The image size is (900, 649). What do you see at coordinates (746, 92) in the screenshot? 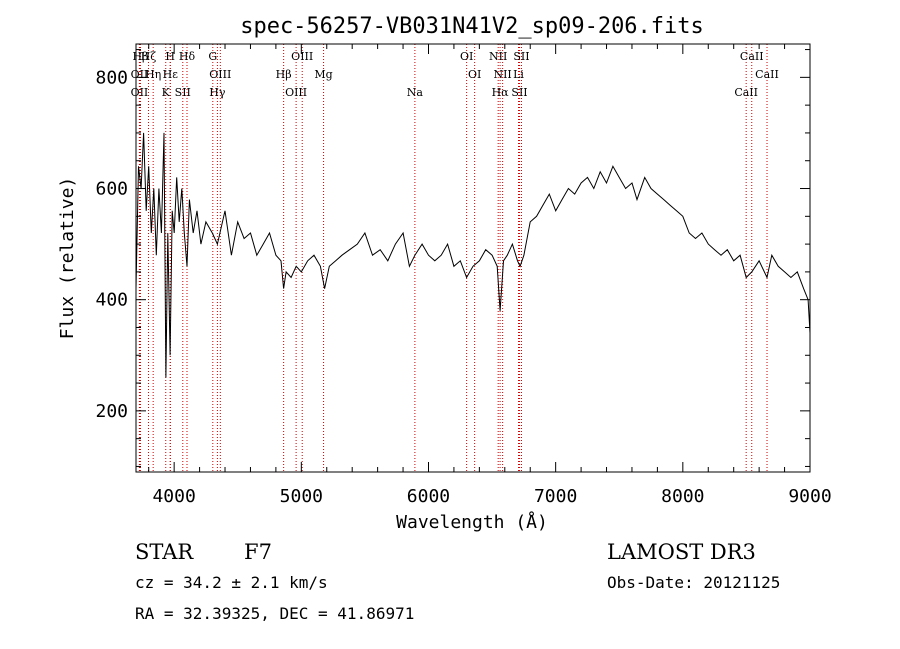
I see `line-label-26: CaII` at bounding box center [746, 92].